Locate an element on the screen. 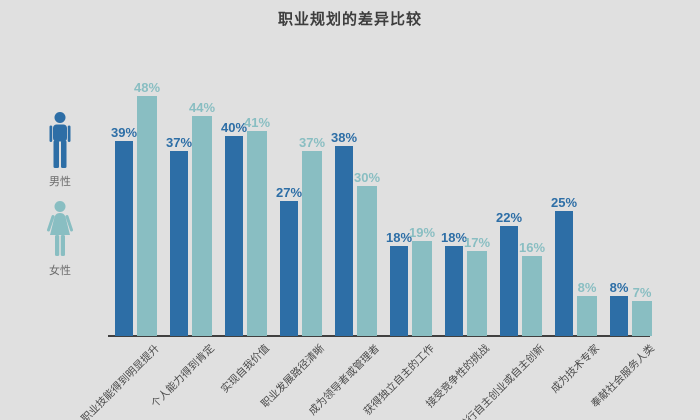 The image size is (700, 420). value-label-male: 40% is located at coordinates (234, 127).